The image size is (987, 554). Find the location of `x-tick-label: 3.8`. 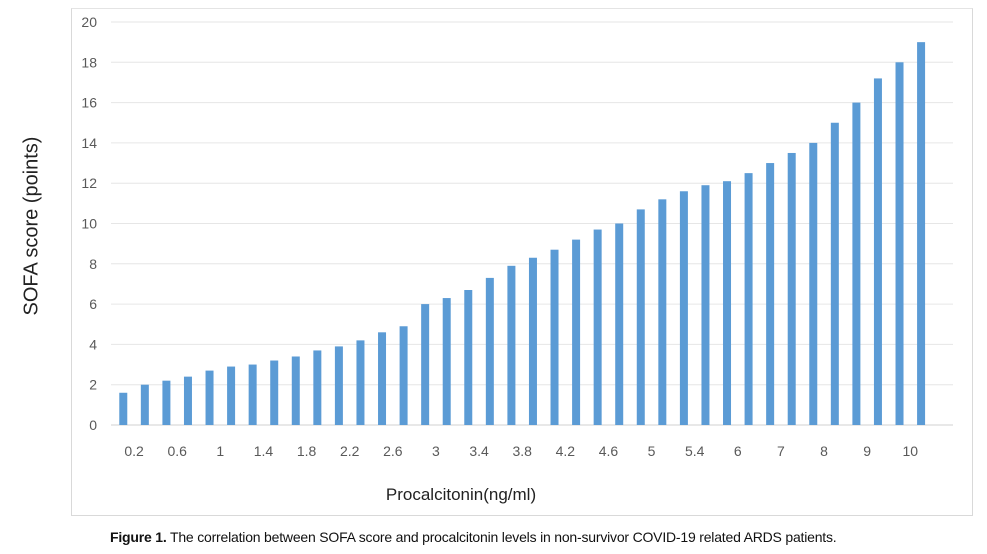

x-tick-label: 3.8 is located at coordinates (522, 451).